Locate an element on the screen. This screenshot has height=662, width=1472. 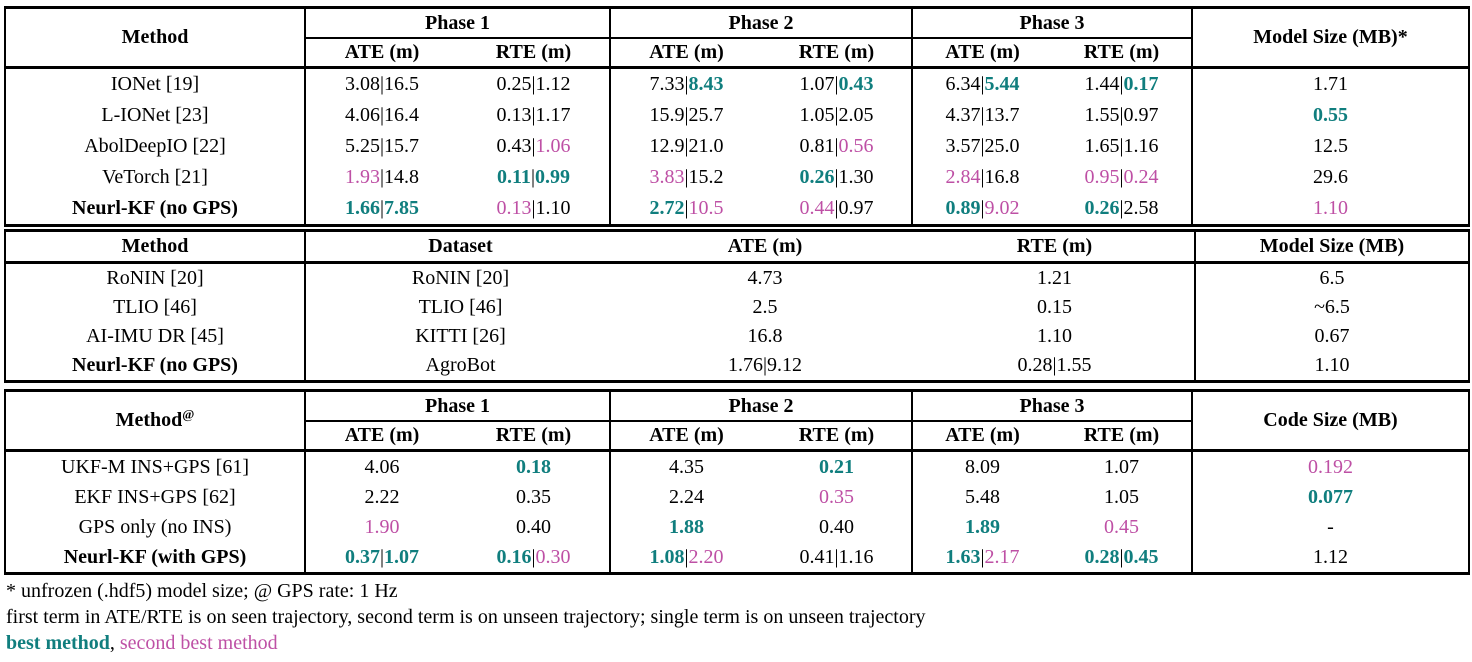
data-cell: 29.6 is located at coordinates (1330, 177).